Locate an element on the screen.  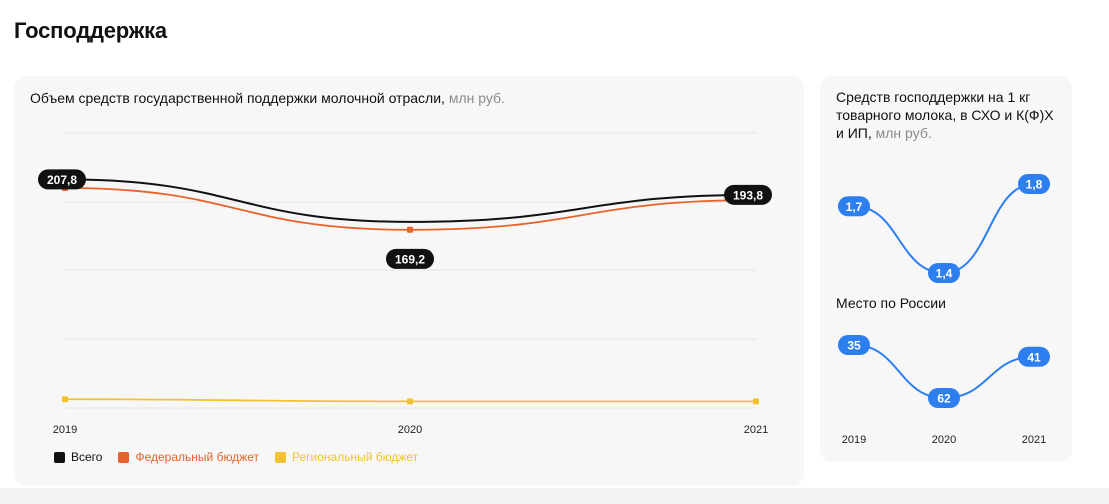
main-chart-unit: млн руб. is located at coordinates (476, 98).